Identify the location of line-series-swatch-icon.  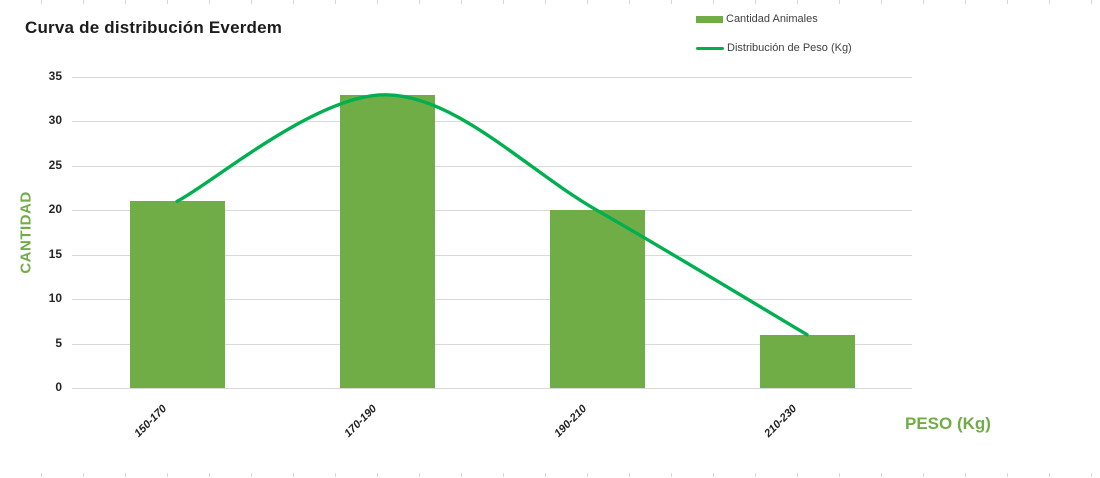
(710, 48).